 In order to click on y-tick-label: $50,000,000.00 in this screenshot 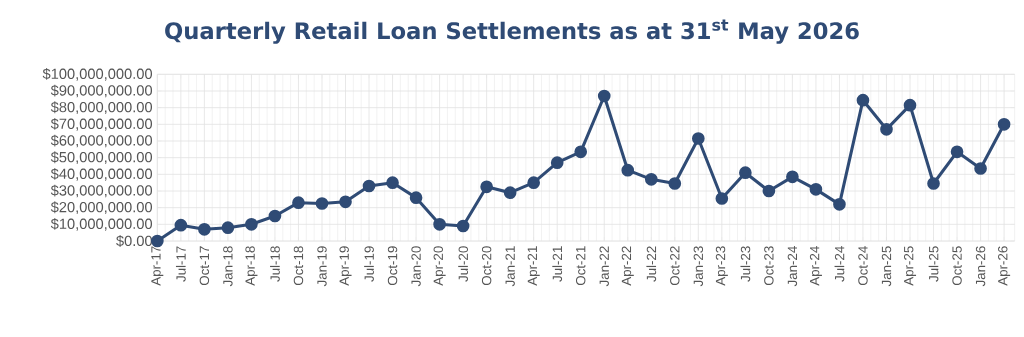, I will do `click(101, 158)`.